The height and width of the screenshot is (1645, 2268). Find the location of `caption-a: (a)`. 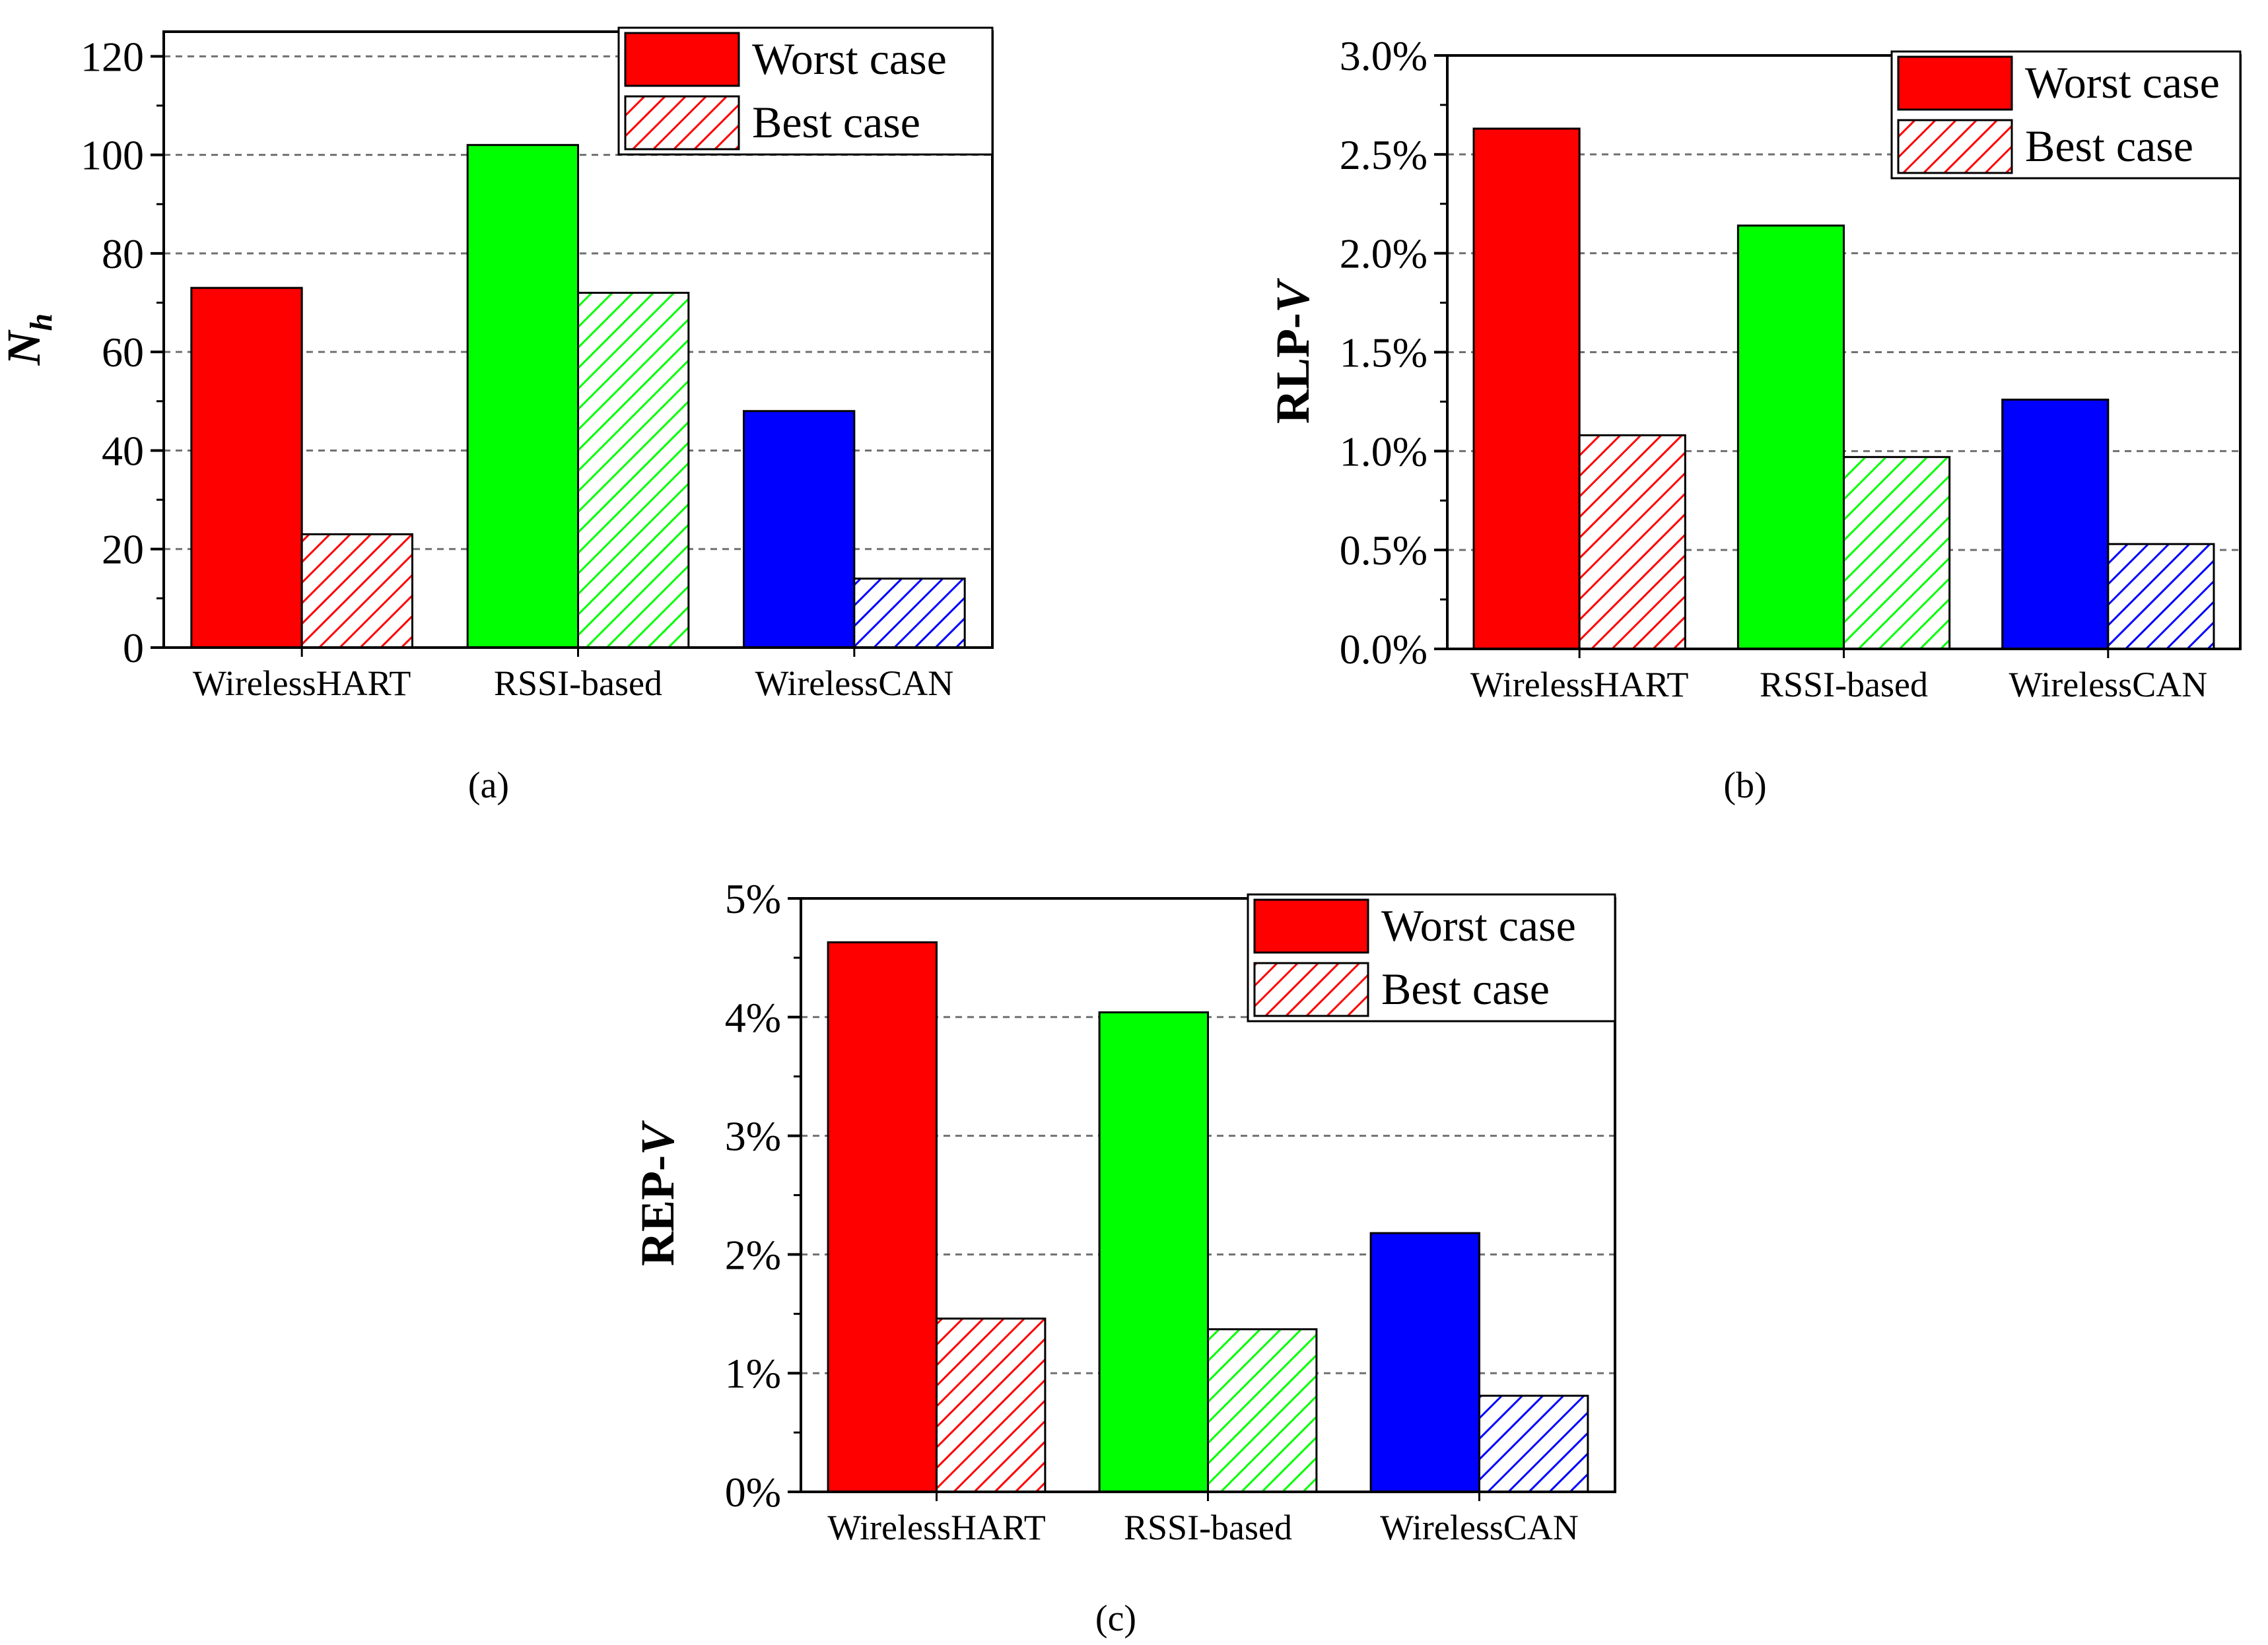

caption-a: (a) is located at coordinates (489, 785).